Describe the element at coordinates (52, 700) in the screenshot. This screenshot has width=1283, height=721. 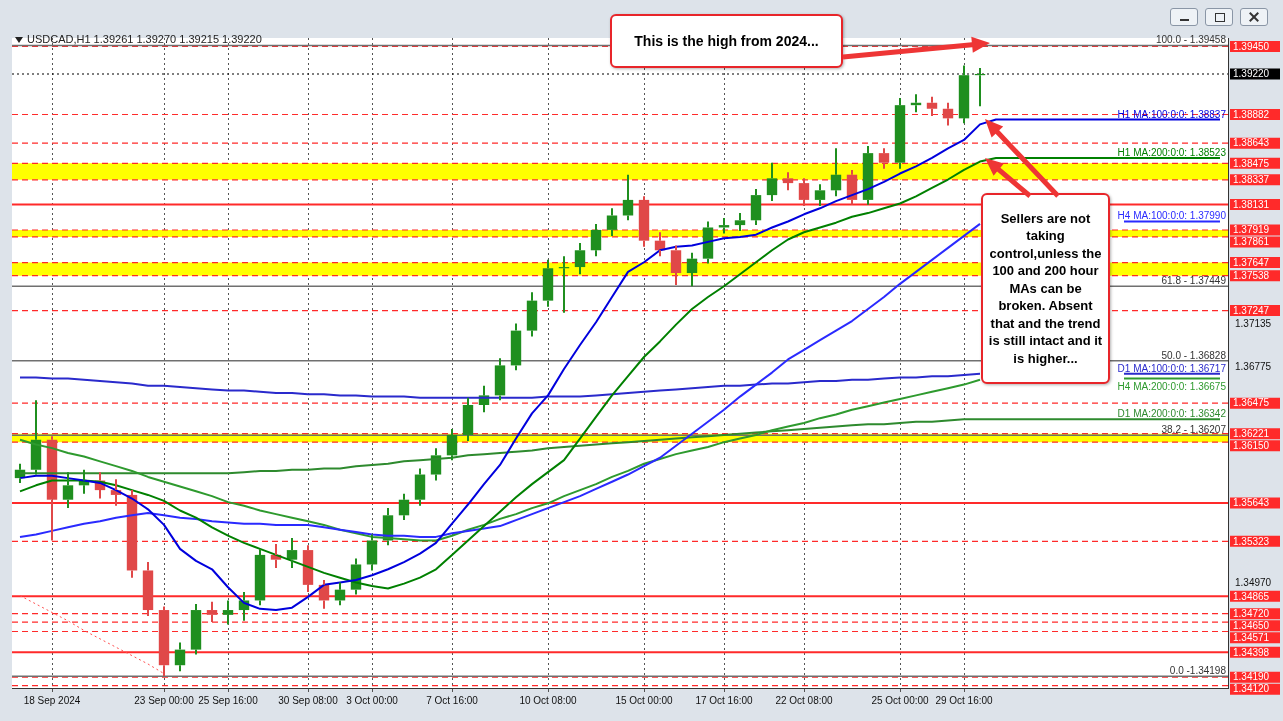
I see `x-tick-label: 18 Sep 2024` at that location.